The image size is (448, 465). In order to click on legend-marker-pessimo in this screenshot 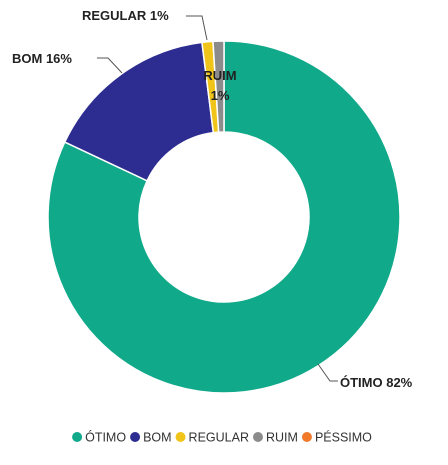, I will do `click(306, 437)`.